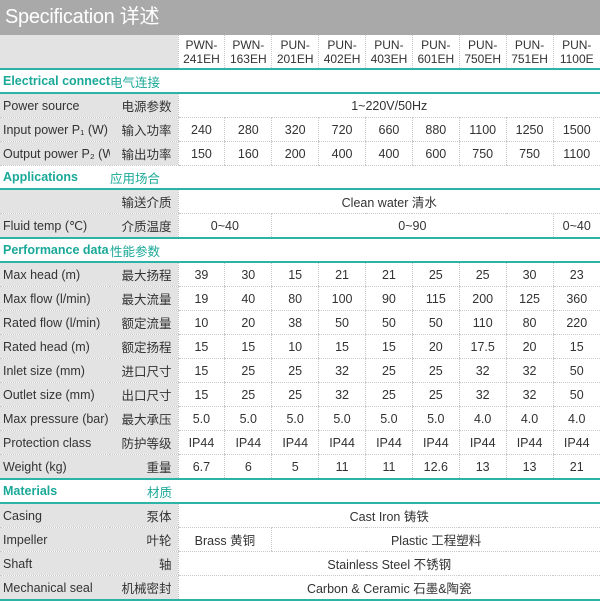 The width and height of the screenshot is (600, 601). Describe the element at coordinates (55, 250) in the screenshot. I see `section-title: Performance data` at that location.